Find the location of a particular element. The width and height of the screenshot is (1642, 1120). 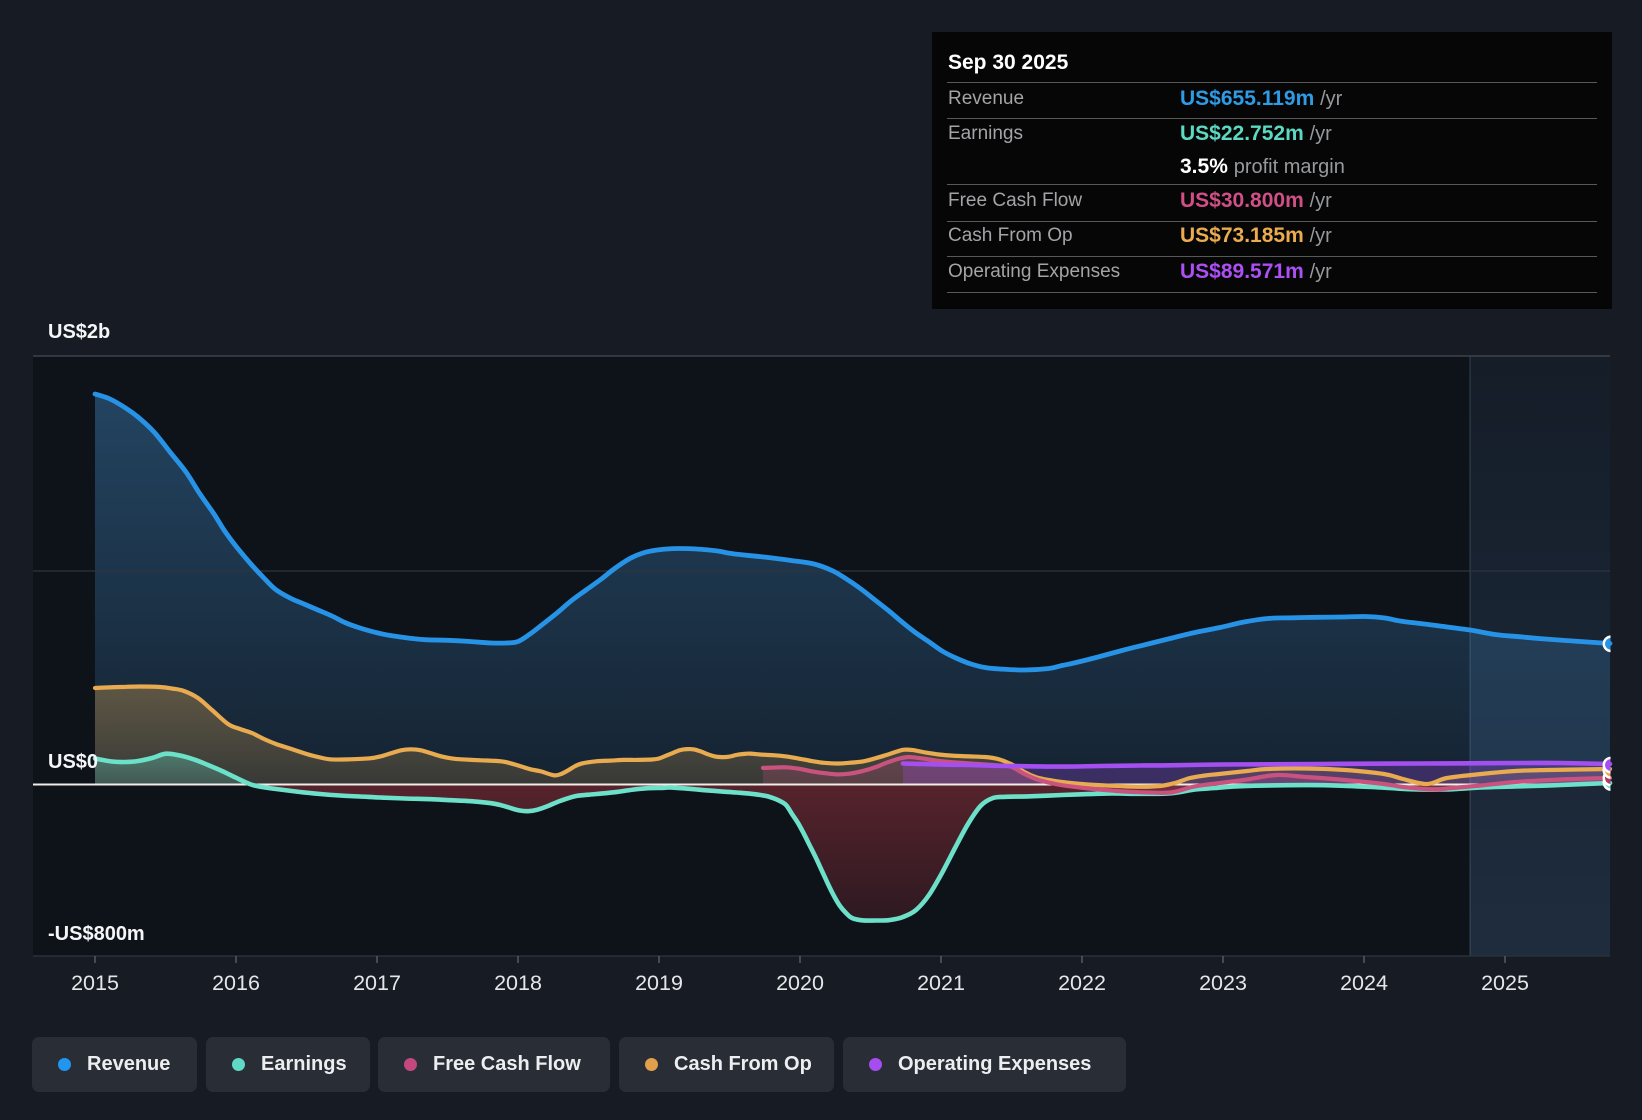

svg-text: 2018 is located at coordinates (518, 983).